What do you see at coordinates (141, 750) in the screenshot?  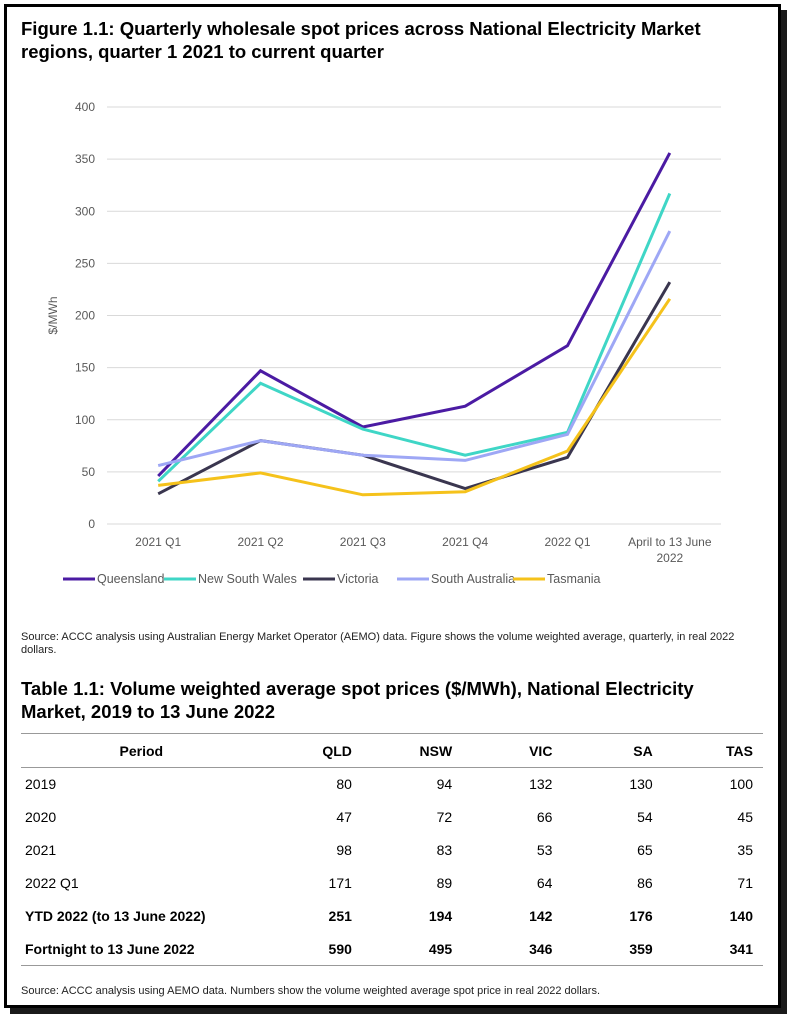 I see `header-period: Period` at bounding box center [141, 750].